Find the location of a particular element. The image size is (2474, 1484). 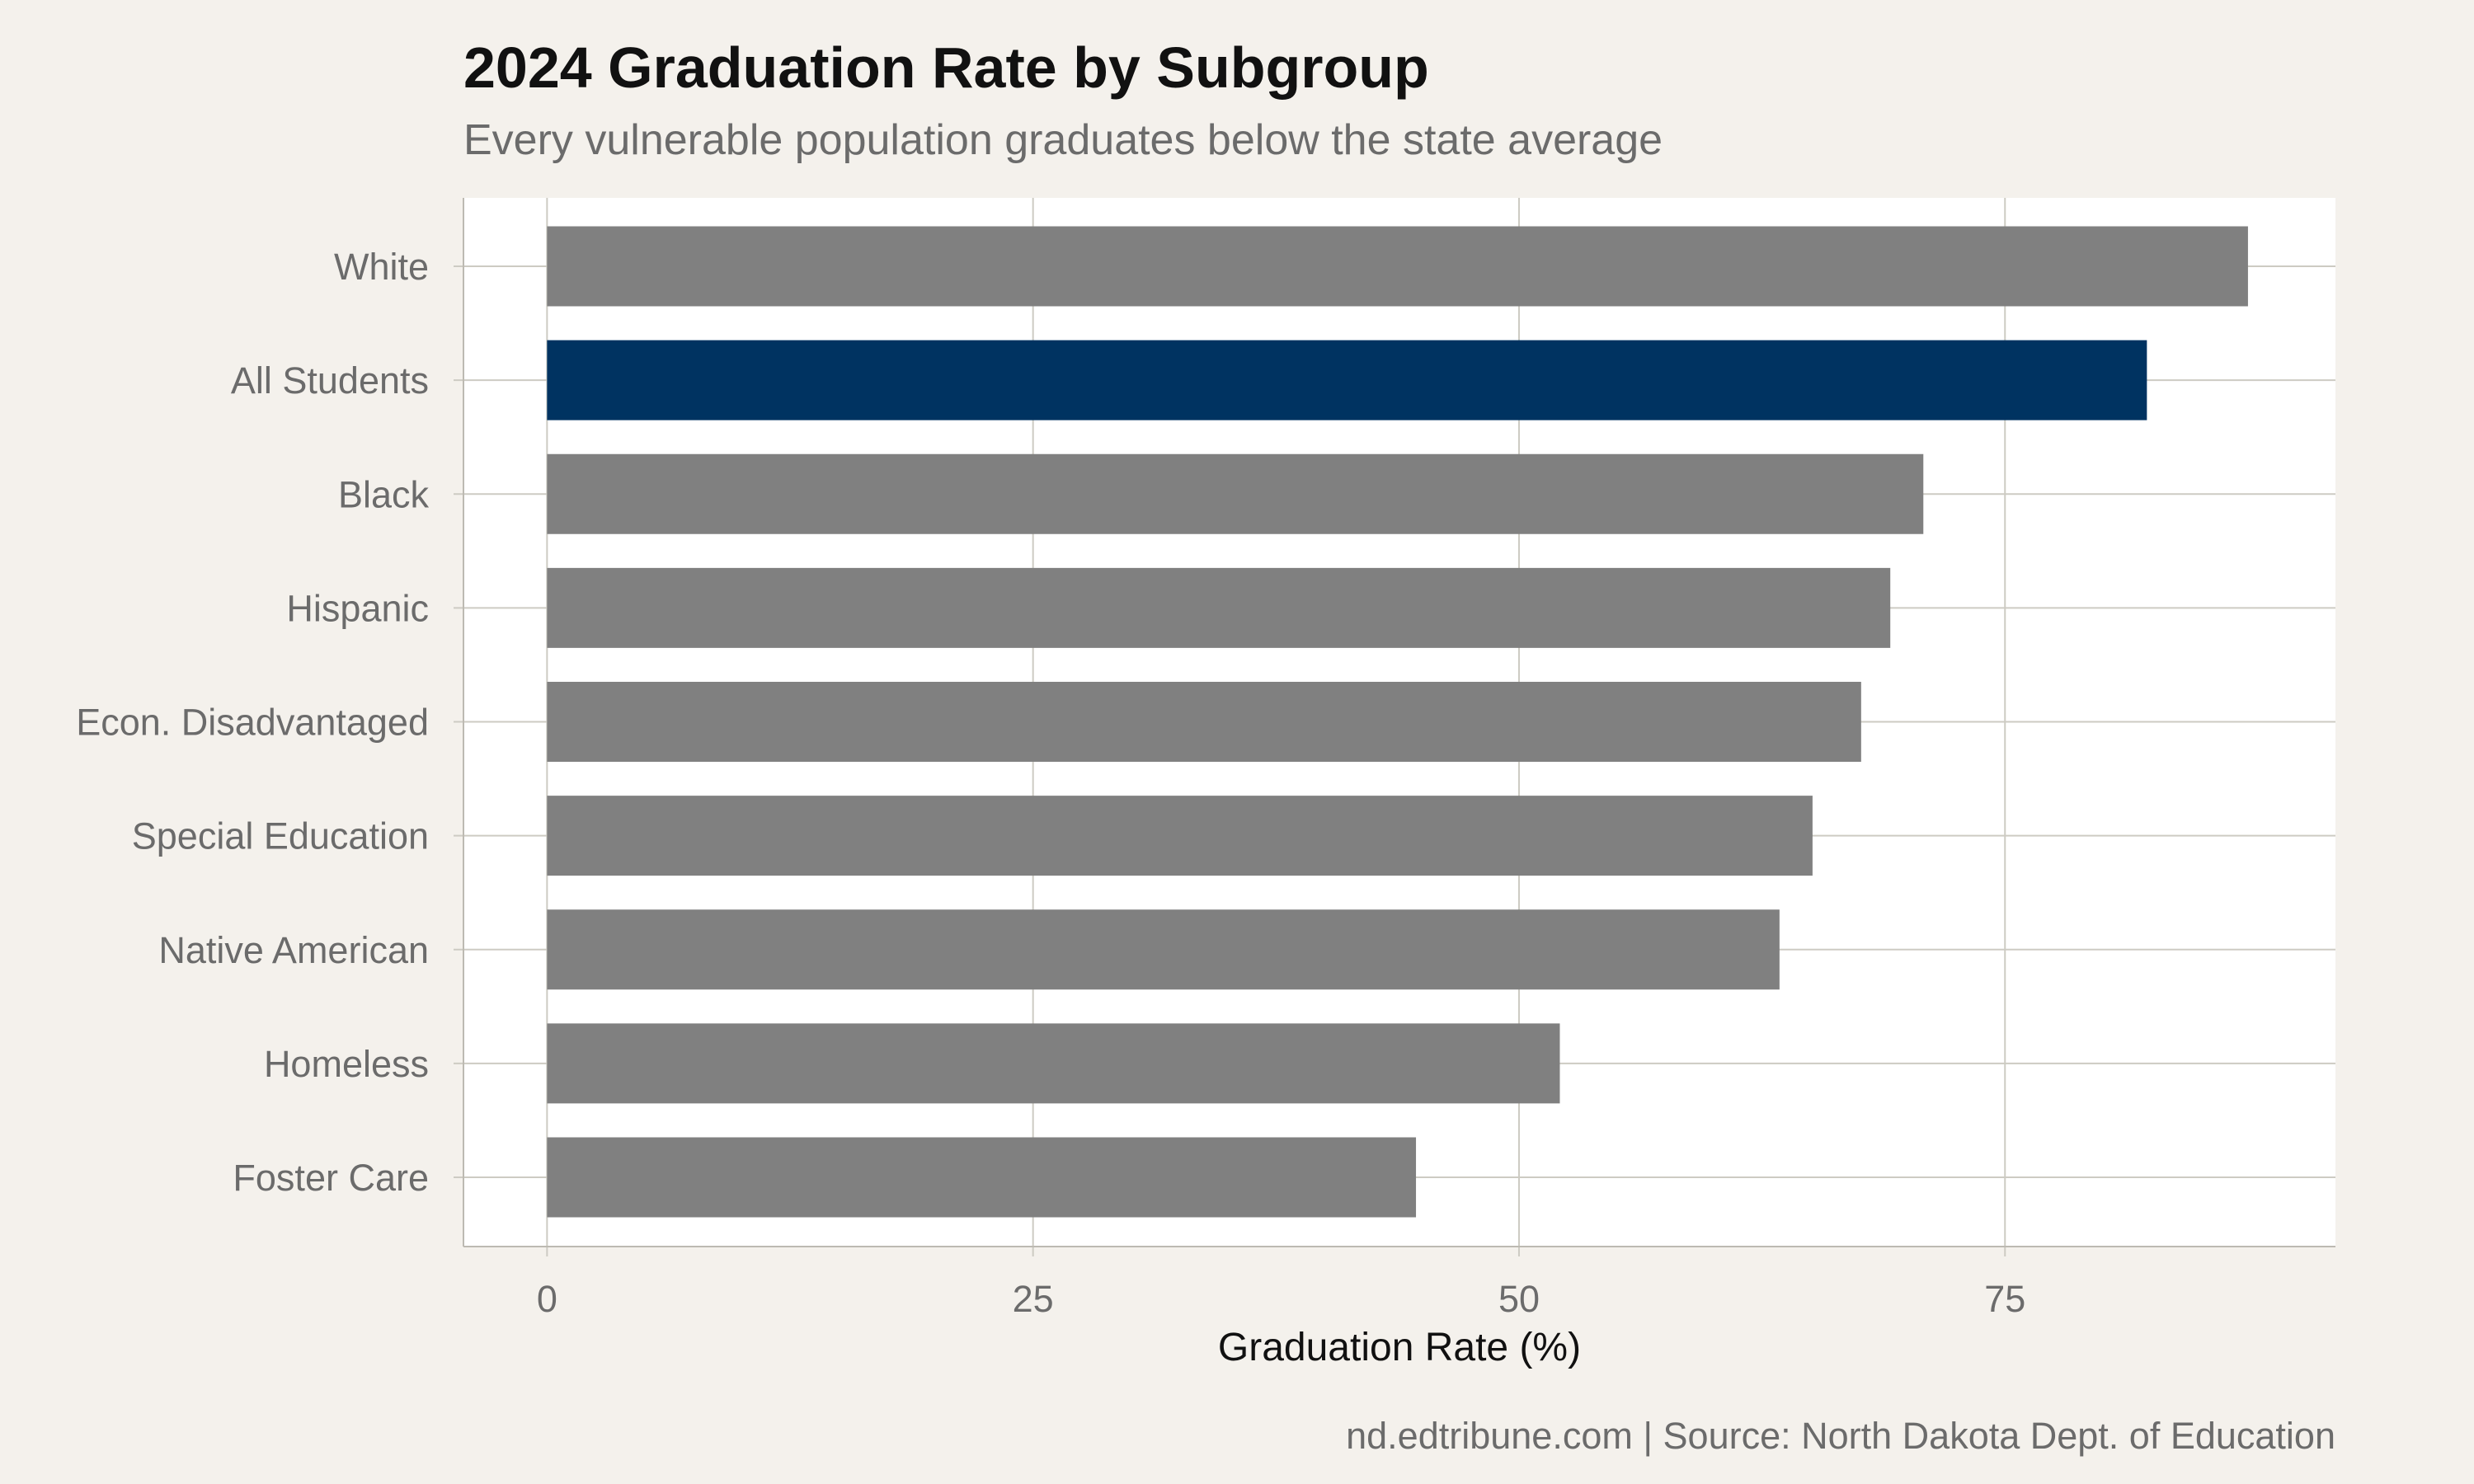

bar-special-education is located at coordinates (1180, 836).